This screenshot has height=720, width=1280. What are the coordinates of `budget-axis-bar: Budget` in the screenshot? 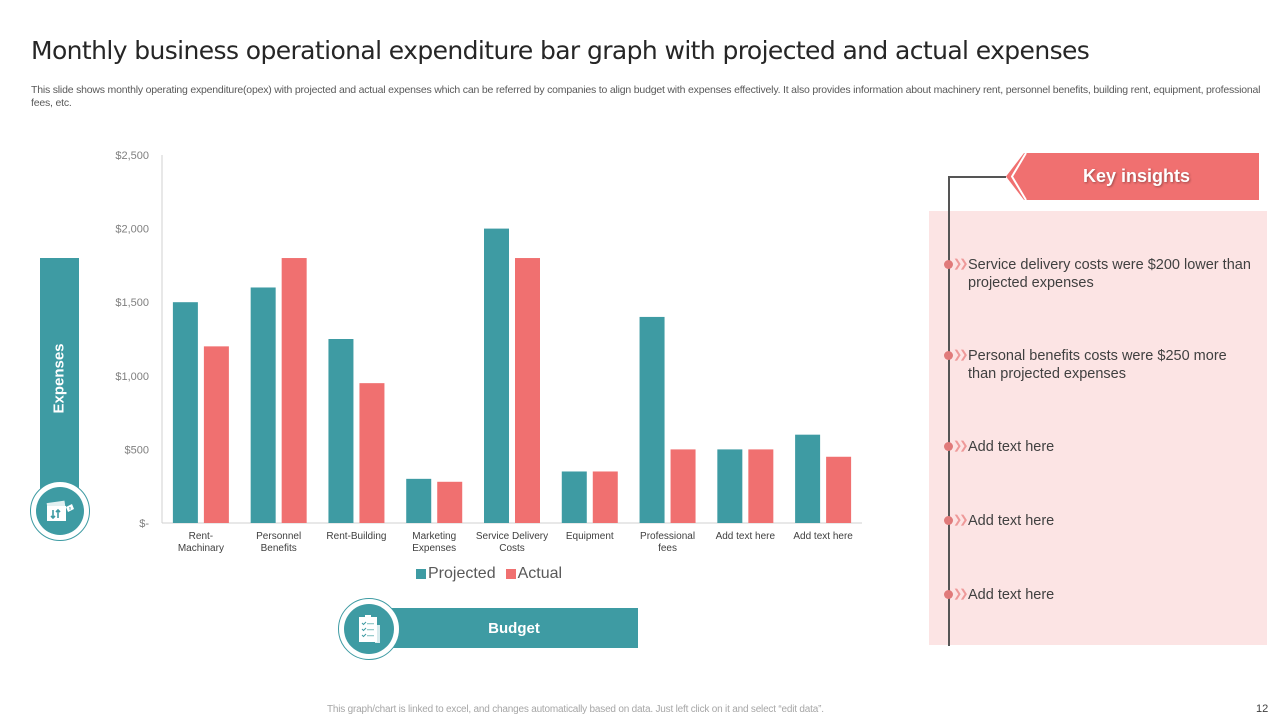 It's located at (509, 628).